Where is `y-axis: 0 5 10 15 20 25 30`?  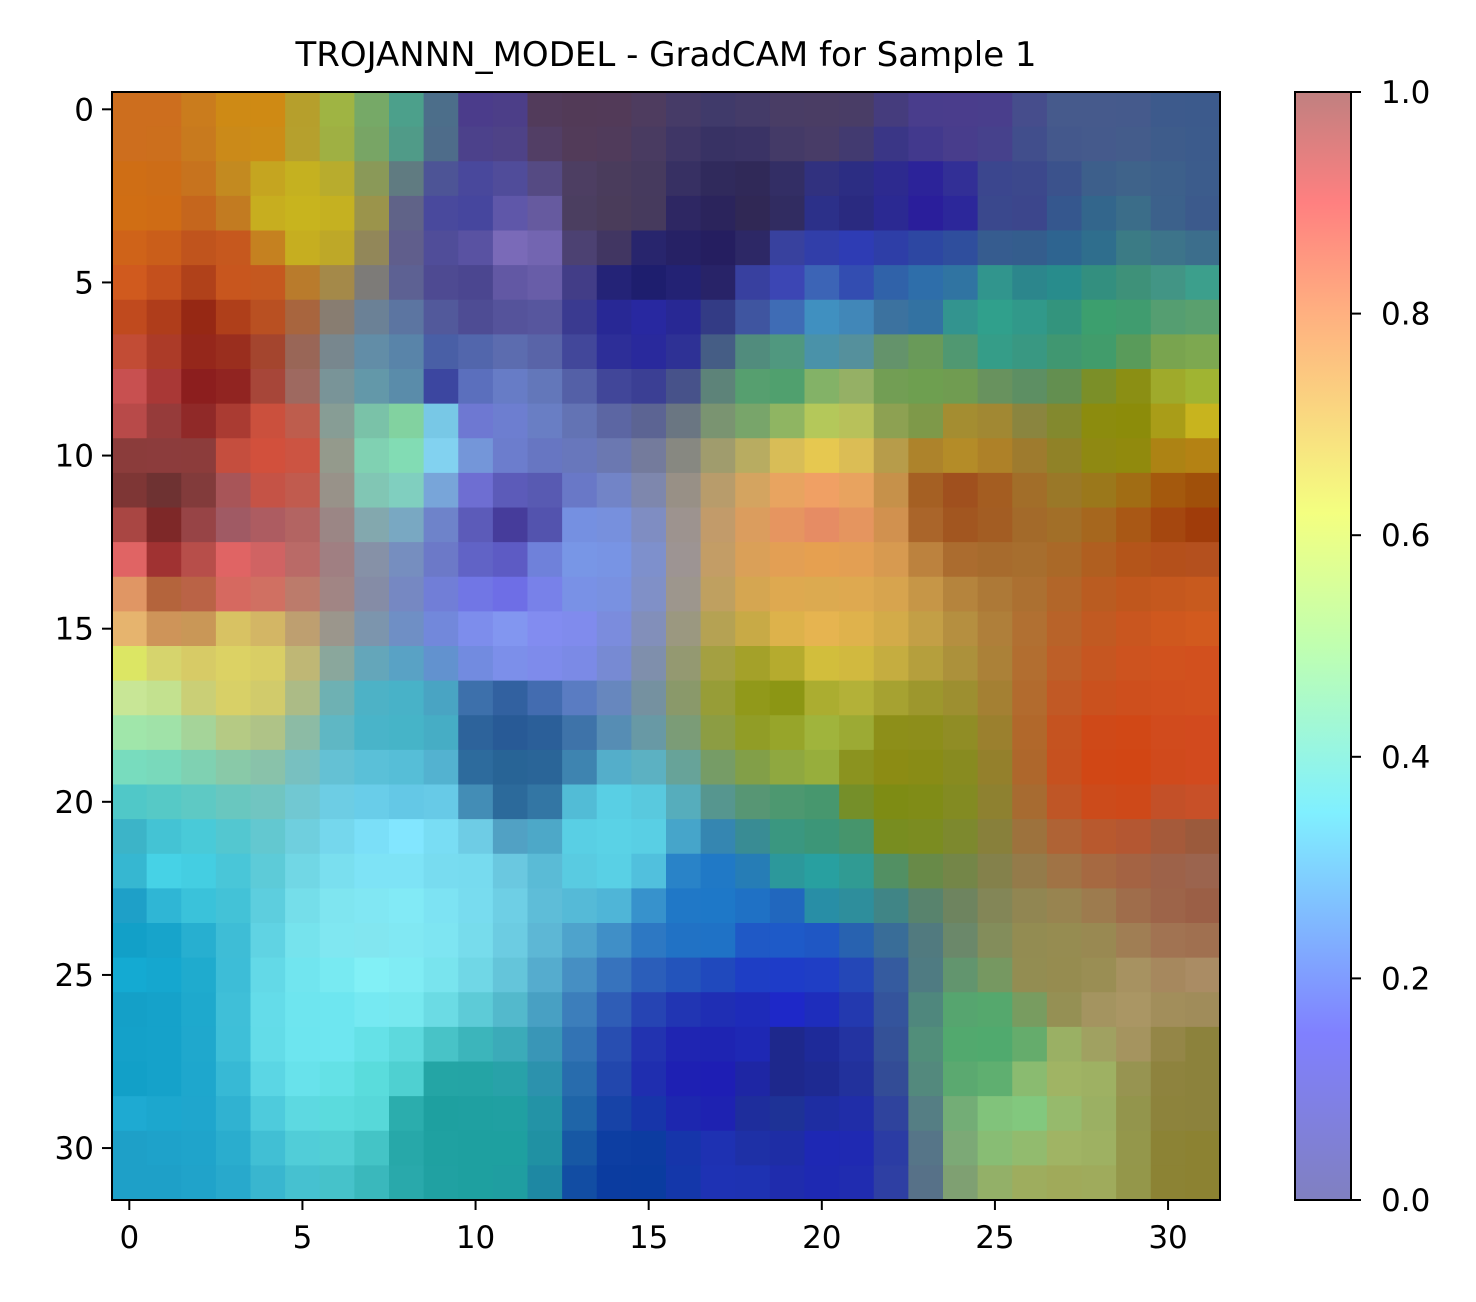 y-axis: 0 5 10 15 20 25 30 is located at coordinates (83, 629).